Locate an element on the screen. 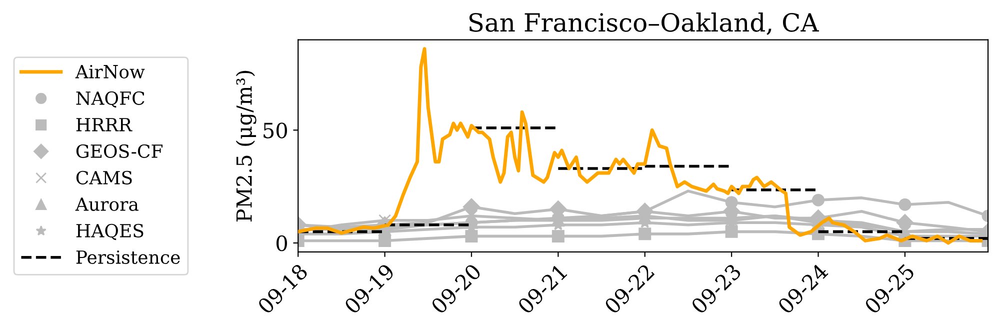 The image size is (997, 332). y-axis-title: PM2.5 (μg/m³) is located at coordinates (246, 146).